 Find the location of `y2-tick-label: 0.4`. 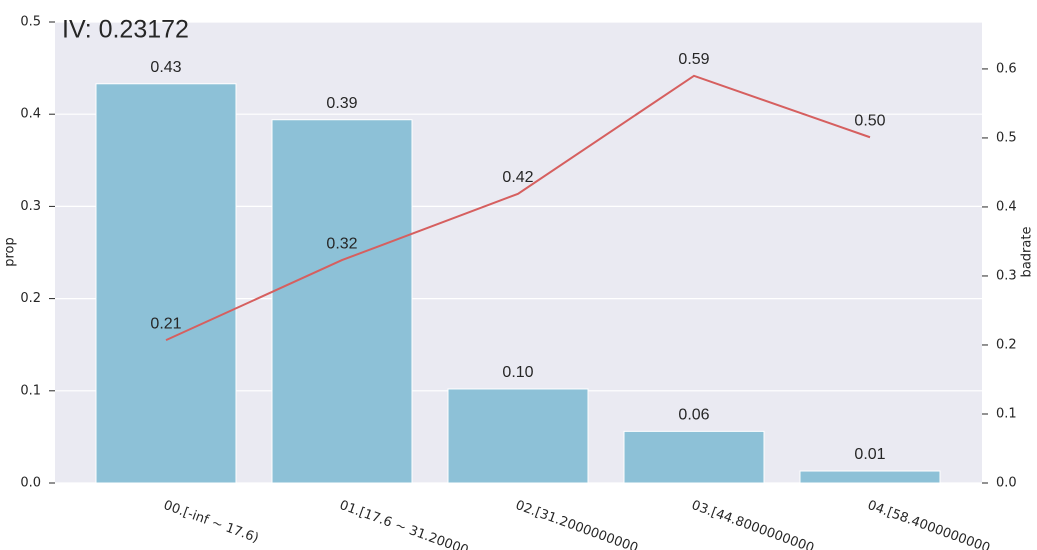

y2-tick-label: 0.4 is located at coordinates (1006, 206).